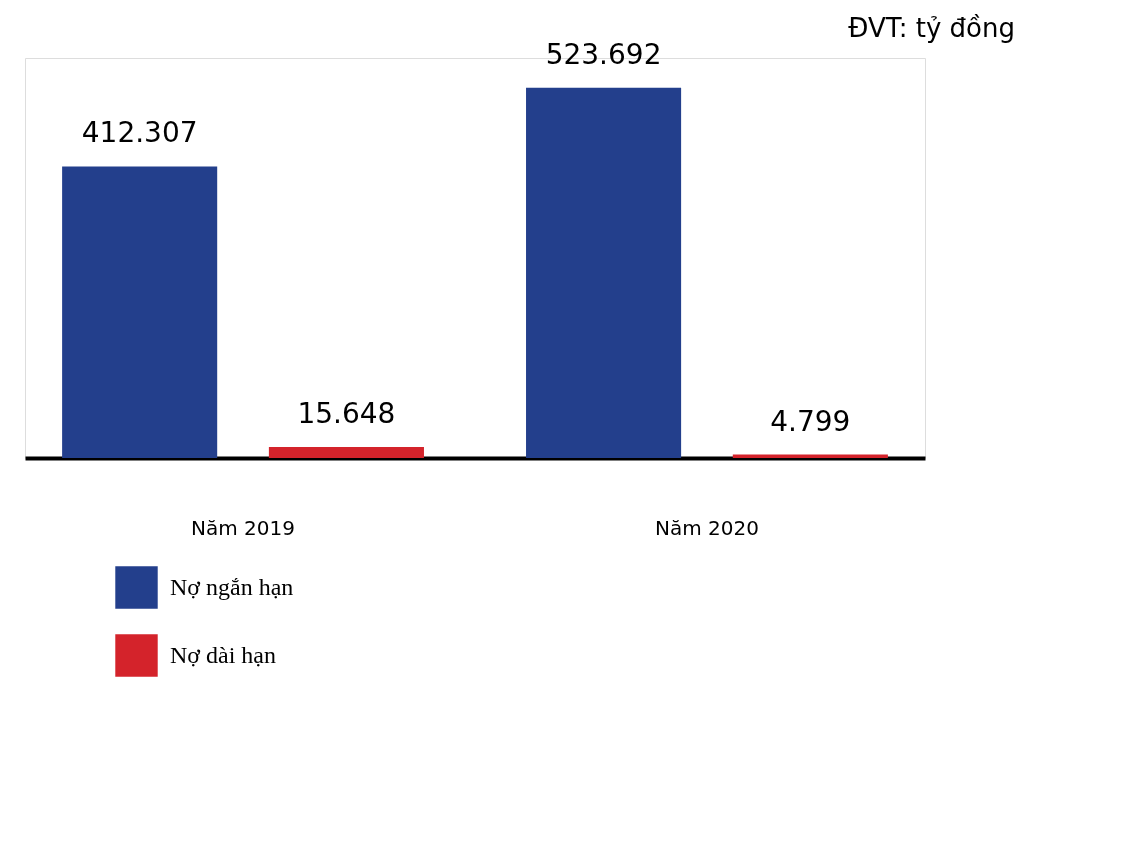 The width and height of the screenshot is (1141, 856). Describe the element at coordinates (232, 586) in the screenshot. I see `legend-label: Nợ ngắn hạn` at that location.